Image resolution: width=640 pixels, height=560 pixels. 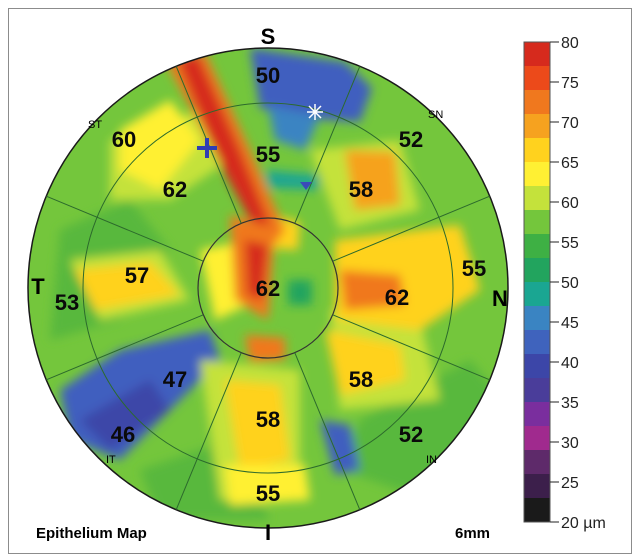 I want to click on value-outer-inferotemporal: 46, so click(x=123, y=434).